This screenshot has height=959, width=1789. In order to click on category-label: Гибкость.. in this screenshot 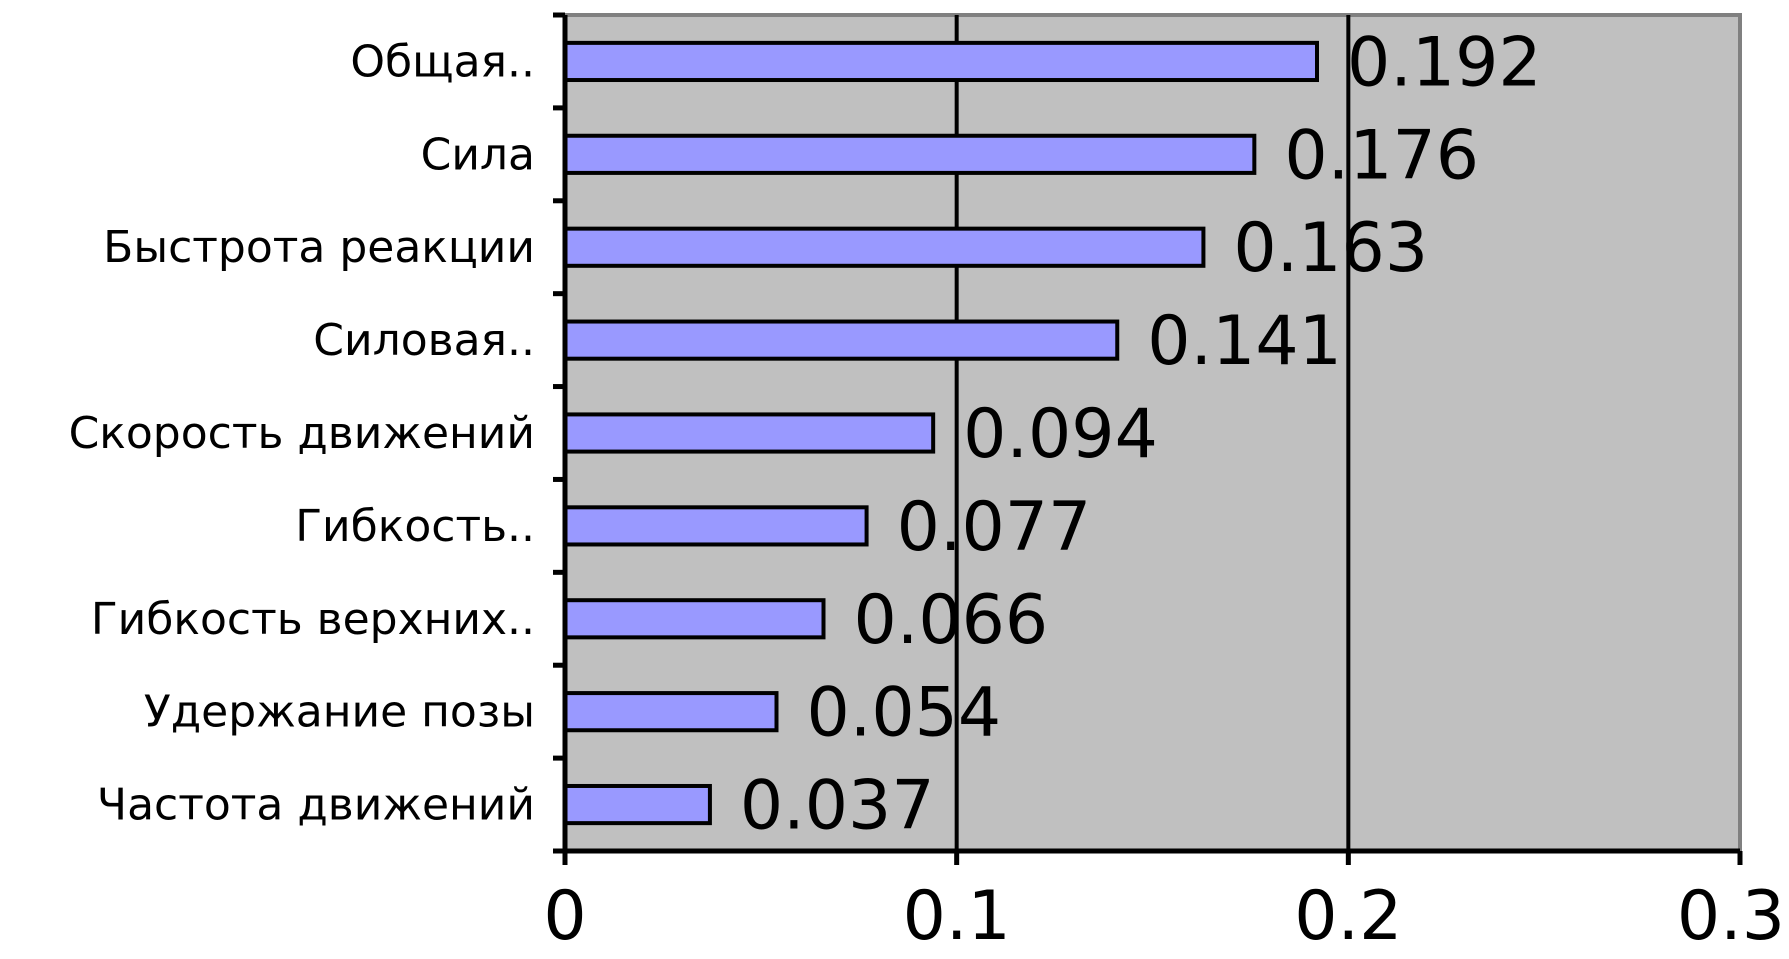, I will do `click(415, 526)`.